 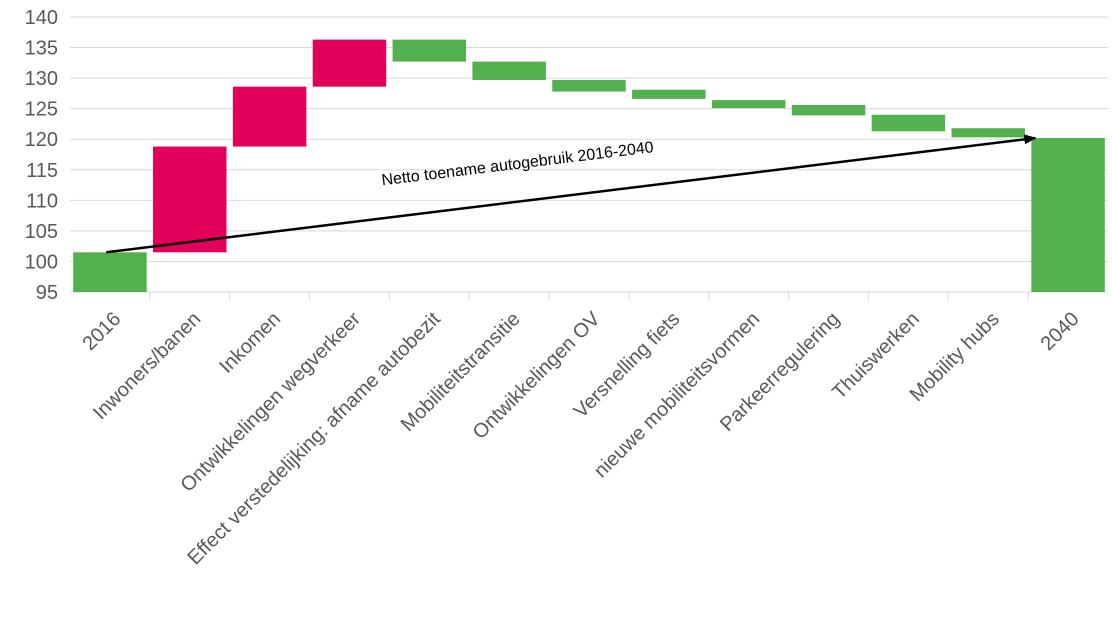 What do you see at coordinates (1060, 331) in the screenshot?
I see `x-category-label: 2040` at bounding box center [1060, 331].